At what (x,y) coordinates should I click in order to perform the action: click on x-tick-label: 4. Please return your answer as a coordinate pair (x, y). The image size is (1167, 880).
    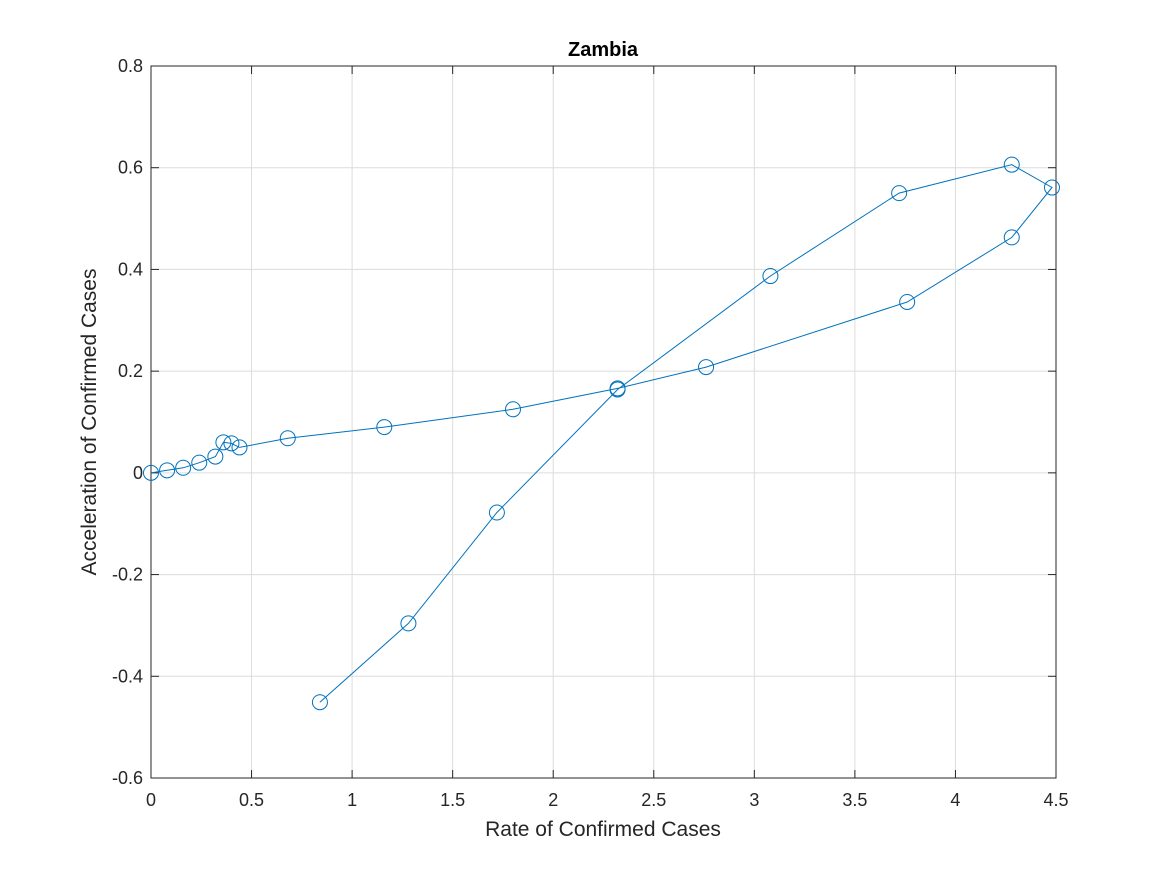
    Looking at the image, I should click on (955, 800).